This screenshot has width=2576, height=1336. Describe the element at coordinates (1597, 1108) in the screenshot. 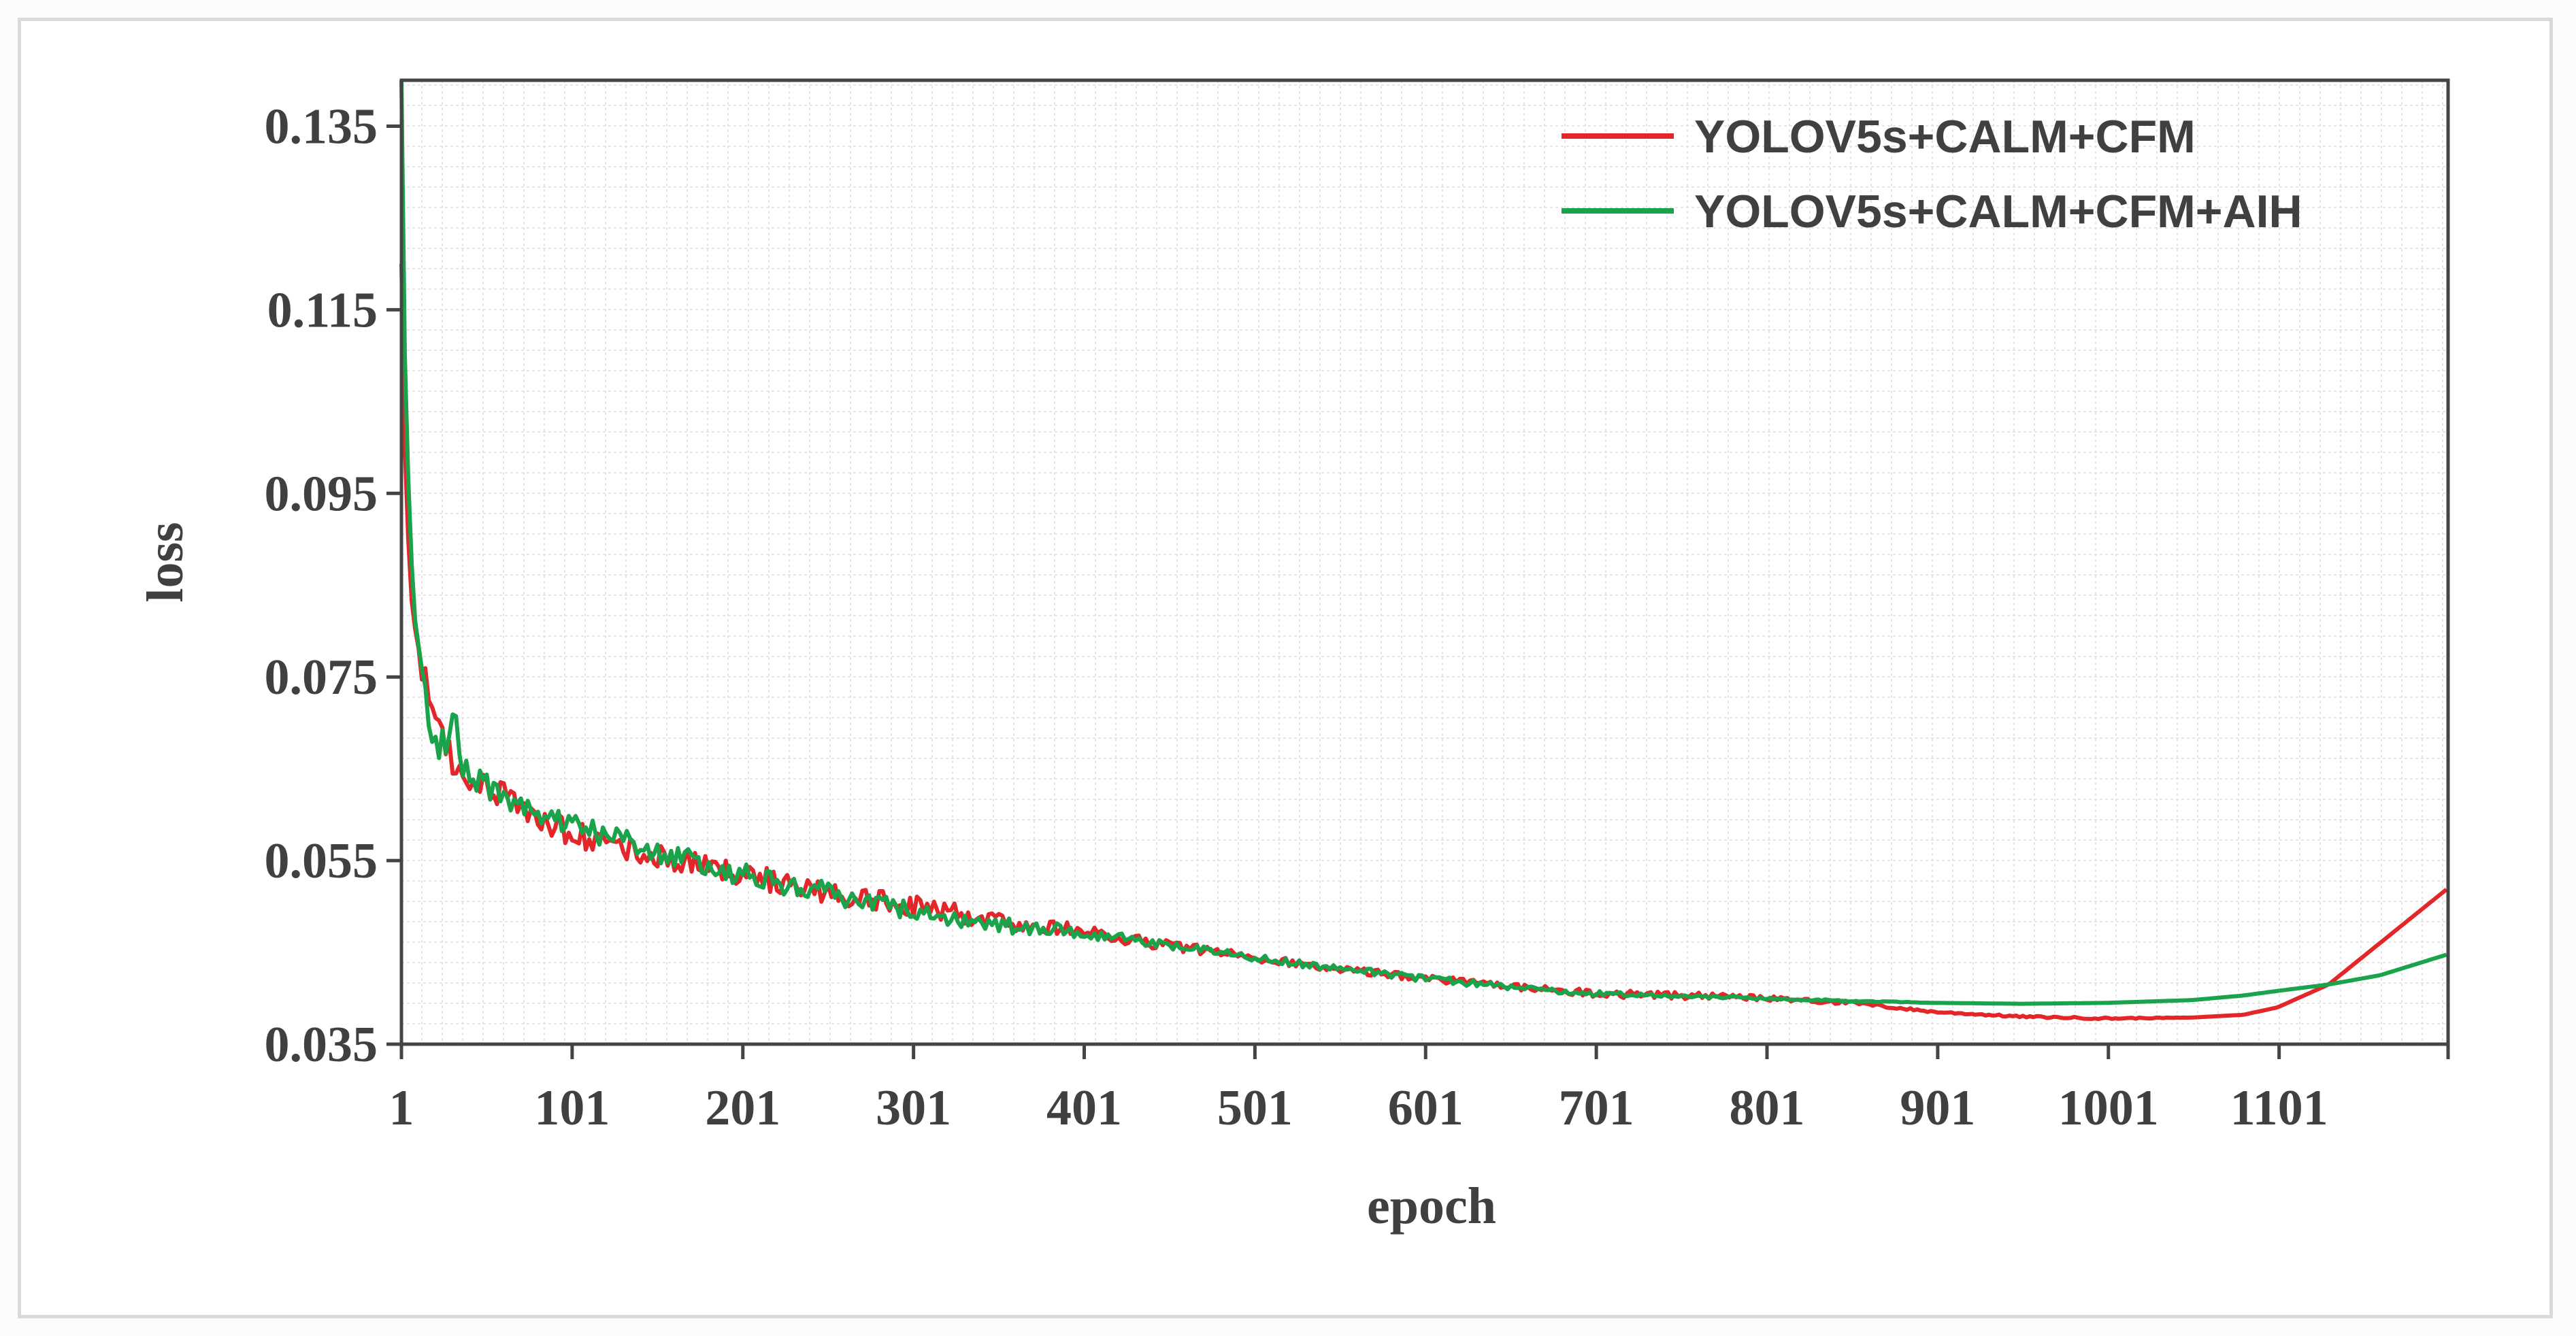

I see `x-tick-label: 701` at that location.